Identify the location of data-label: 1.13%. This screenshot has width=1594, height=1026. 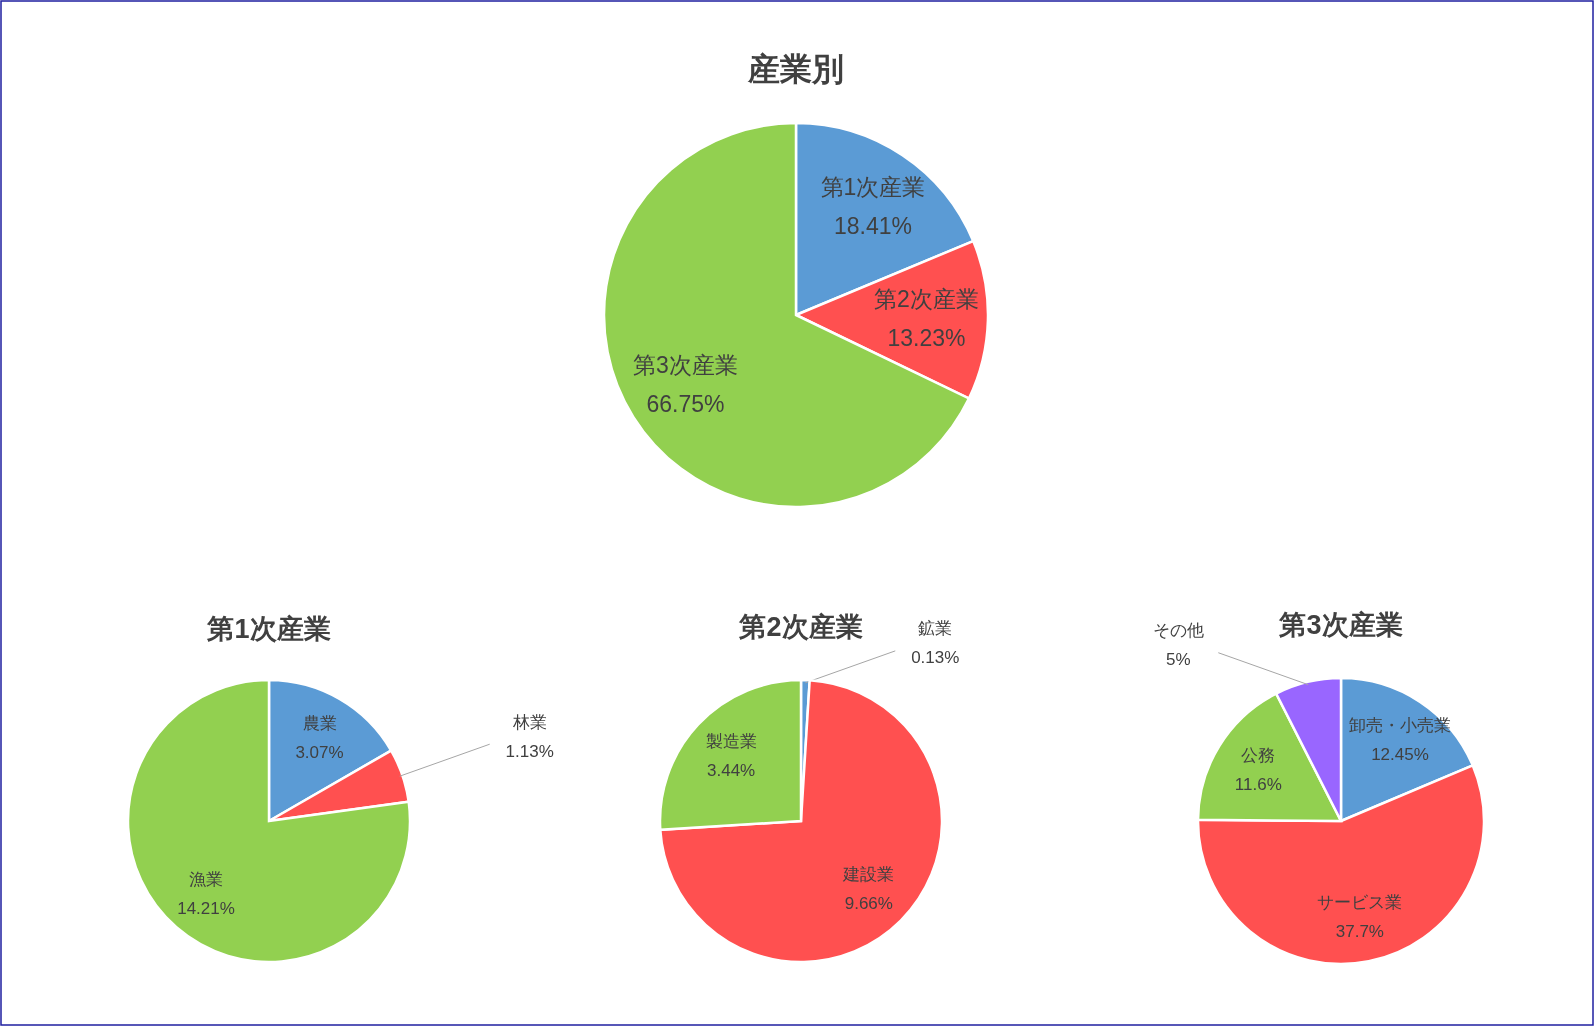
(529, 751).